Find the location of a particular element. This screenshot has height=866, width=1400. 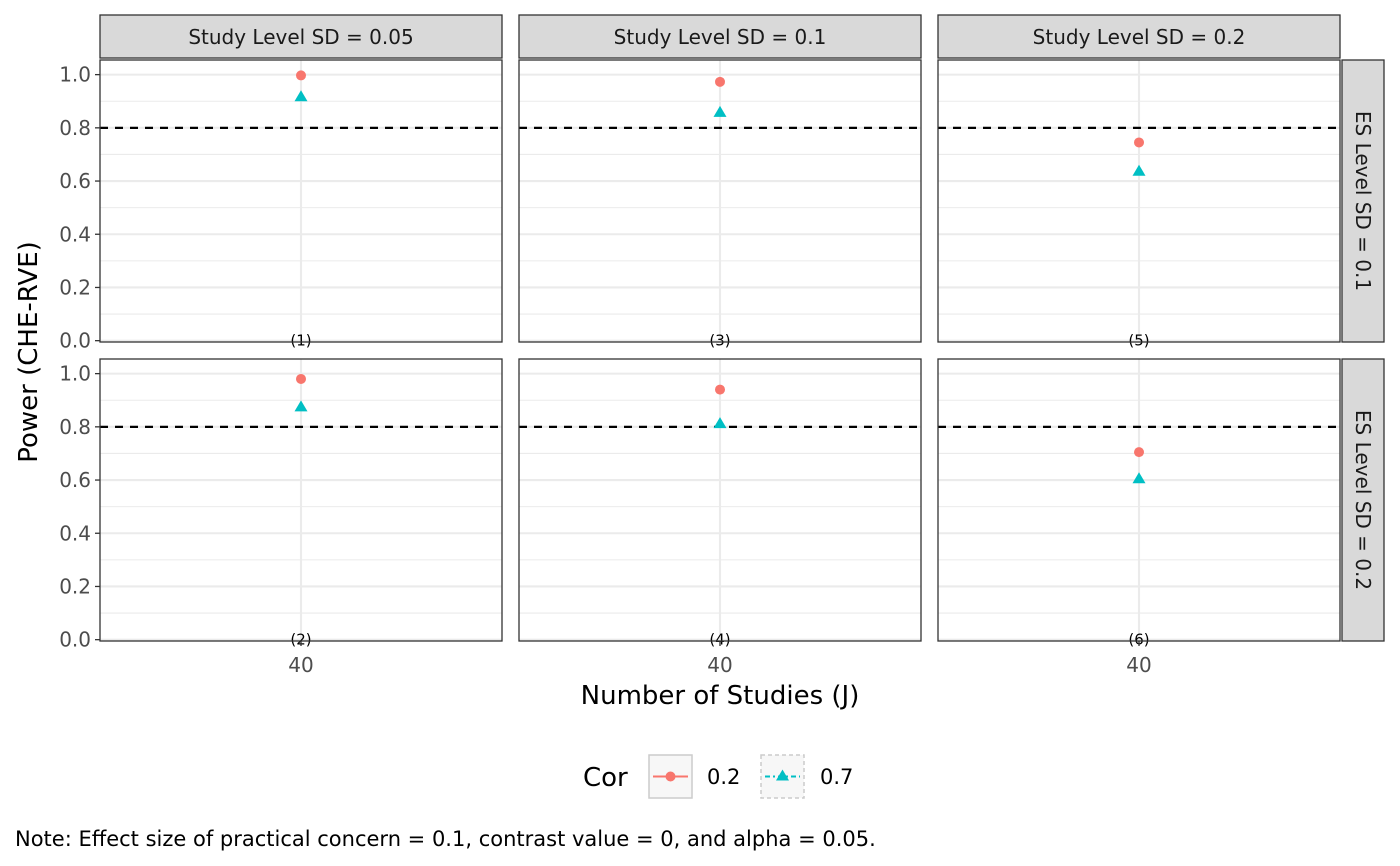

panel-tag: (2) is located at coordinates (300, 640).